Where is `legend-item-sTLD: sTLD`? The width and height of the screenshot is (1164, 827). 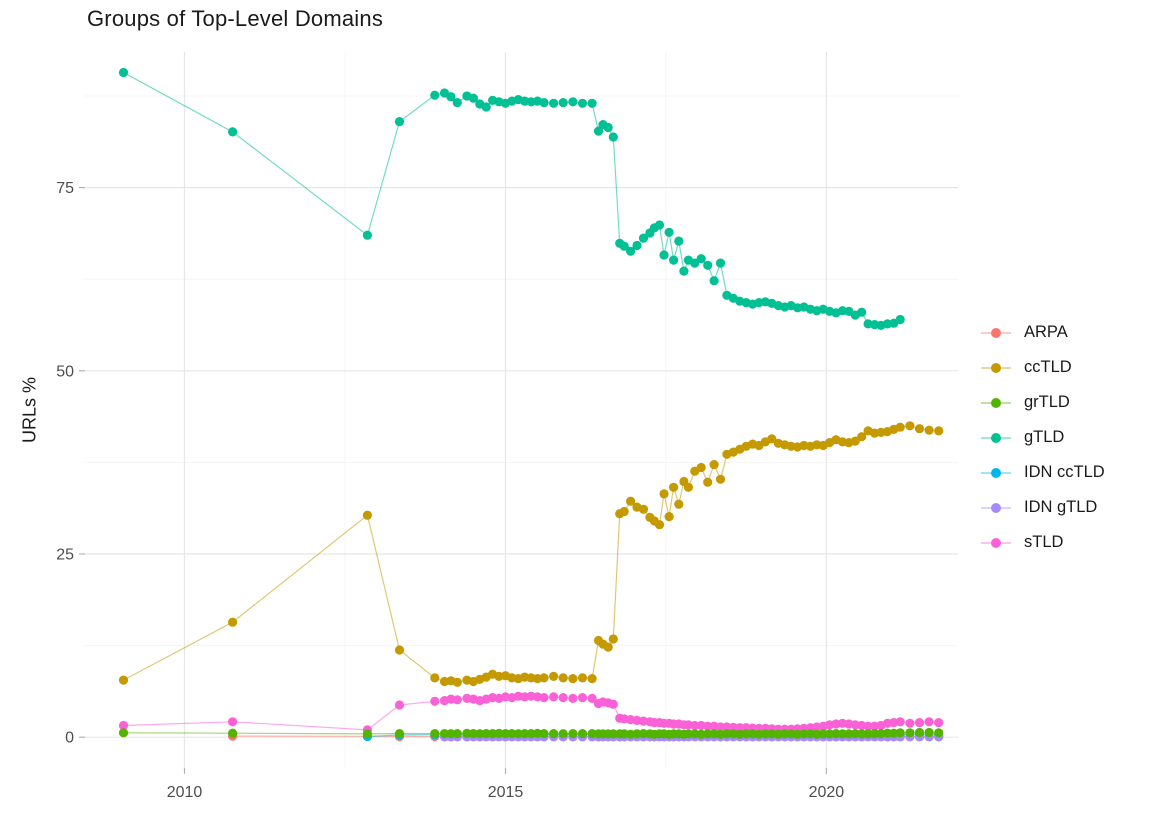
legend-item-sTLD: sTLD is located at coordinates (1042, 542).